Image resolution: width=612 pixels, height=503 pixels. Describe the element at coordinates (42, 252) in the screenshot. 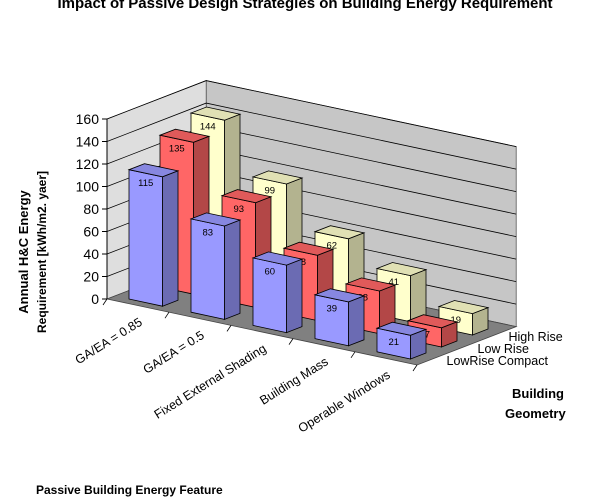

I see `y-axis-title-line2: Requirement [kWh/m2. yaer]` at that location.